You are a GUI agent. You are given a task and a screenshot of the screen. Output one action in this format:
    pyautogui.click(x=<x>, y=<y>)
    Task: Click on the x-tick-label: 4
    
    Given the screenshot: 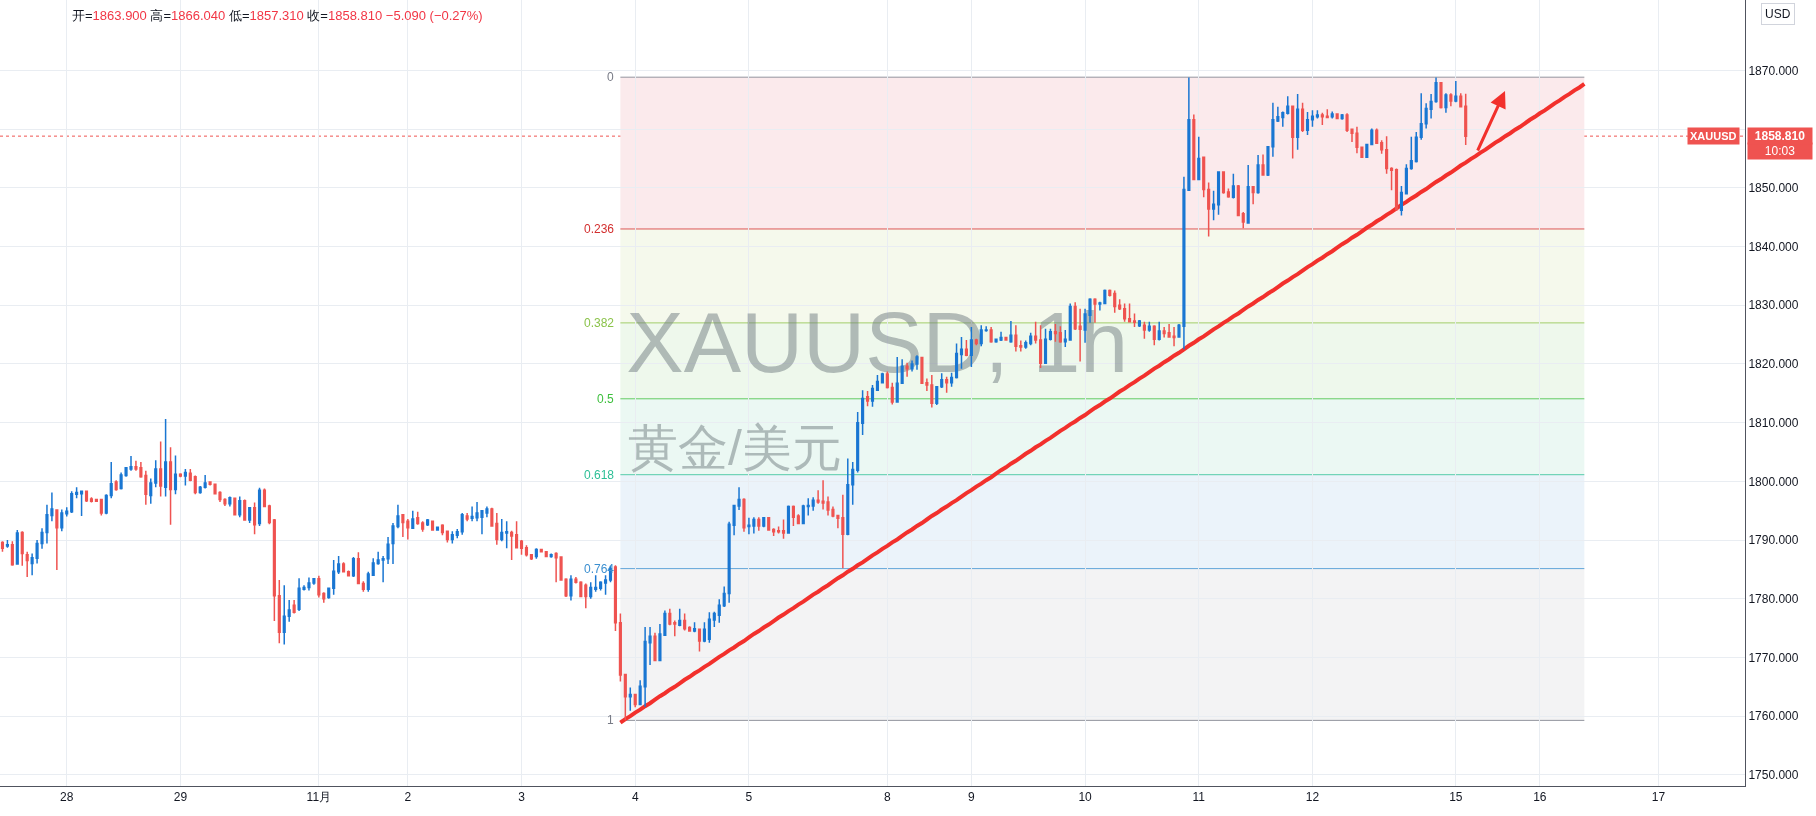 What is the action you would take?
    pyautogui.click(x=635, y=797)
    